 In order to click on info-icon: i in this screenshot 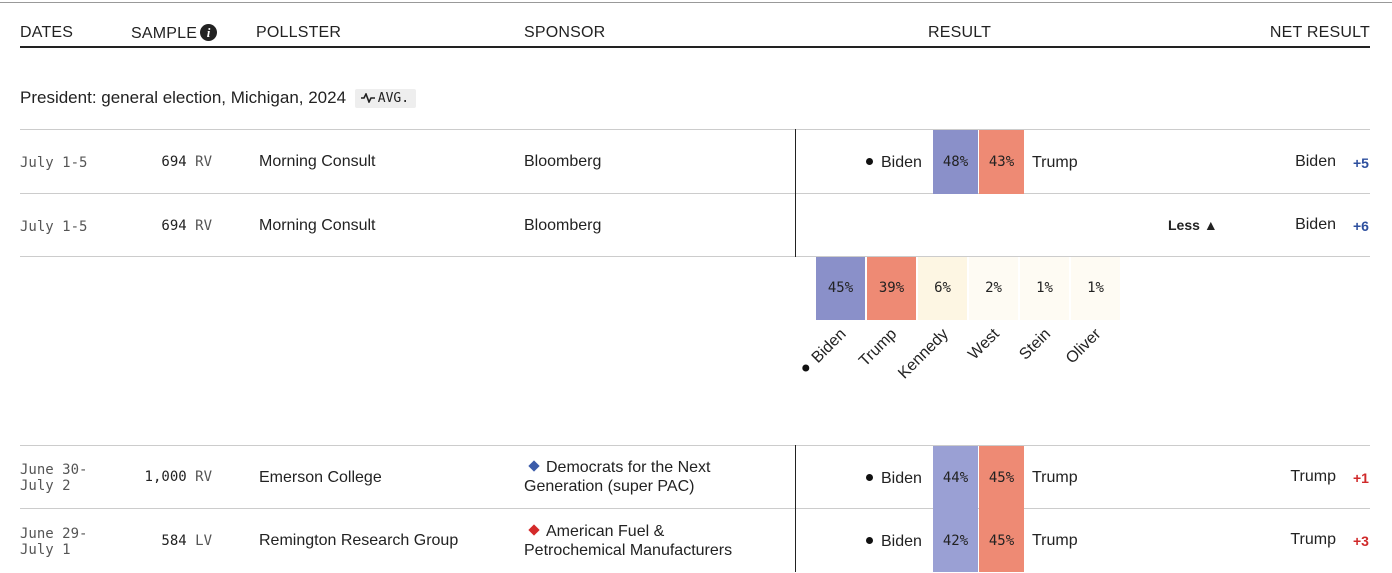, I will do `click(209, 32)`.